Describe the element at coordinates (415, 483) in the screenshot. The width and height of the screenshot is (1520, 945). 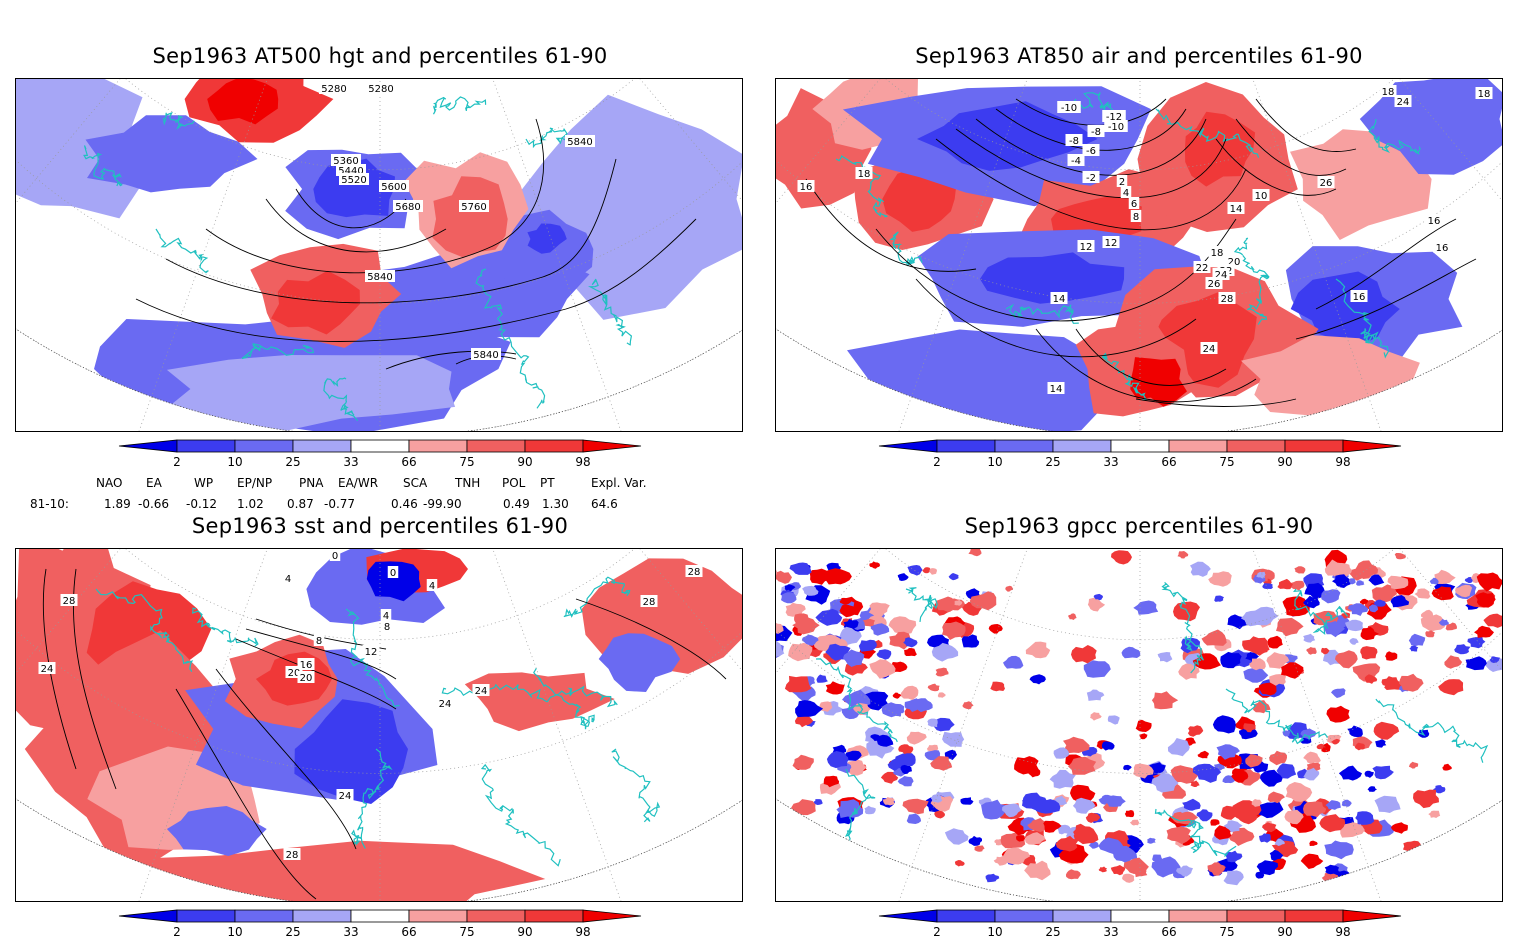
I see `index-header-sca: SCA` at that location.